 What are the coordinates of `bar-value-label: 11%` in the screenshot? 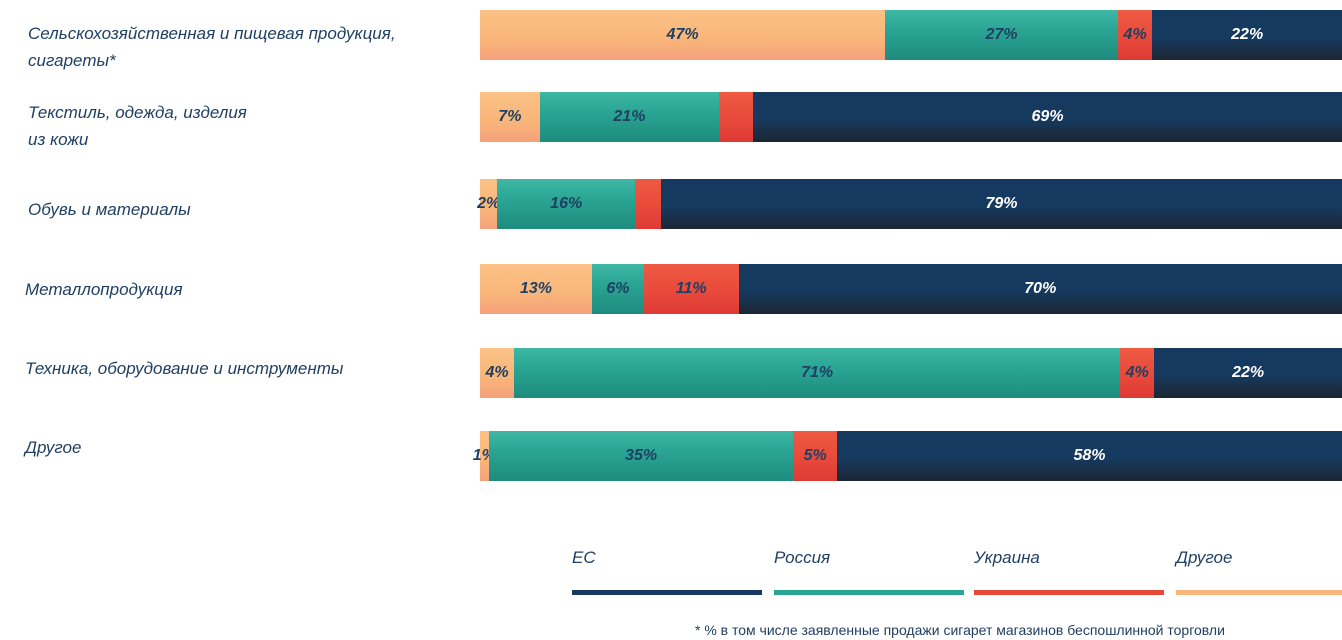 It's located at (691, 288).